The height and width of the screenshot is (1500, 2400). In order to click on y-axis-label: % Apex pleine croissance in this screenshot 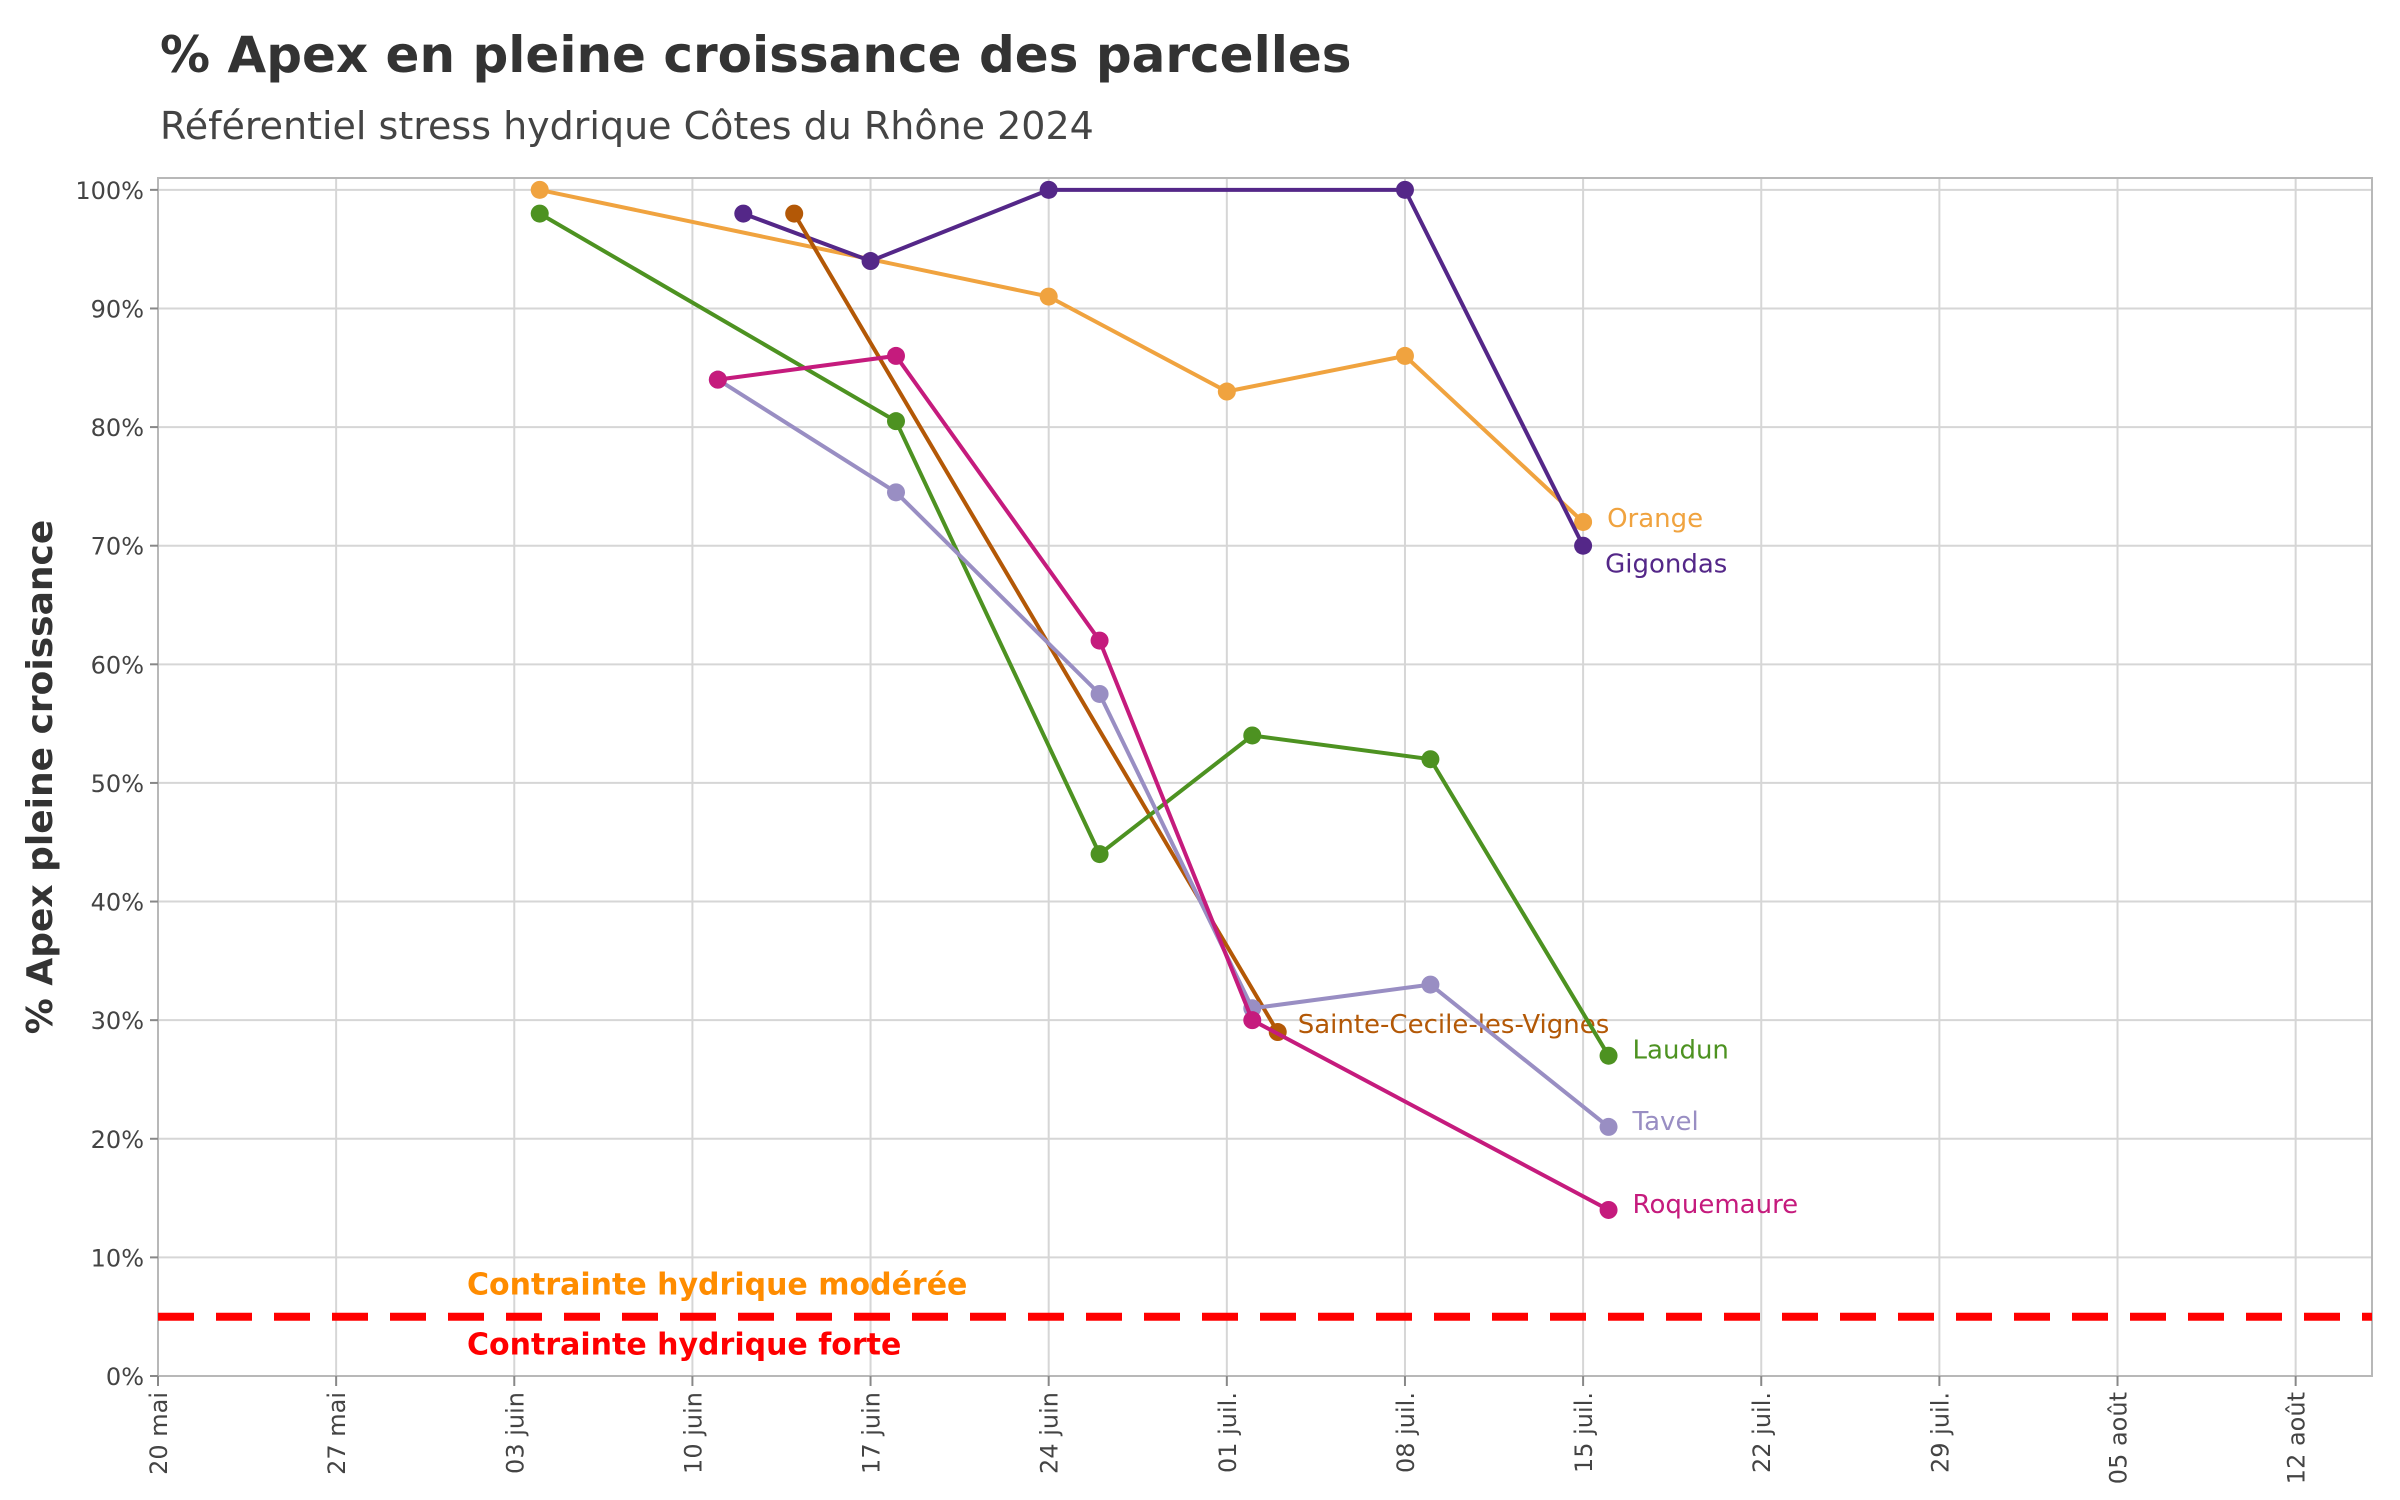, I will do `click(40, 777)`.